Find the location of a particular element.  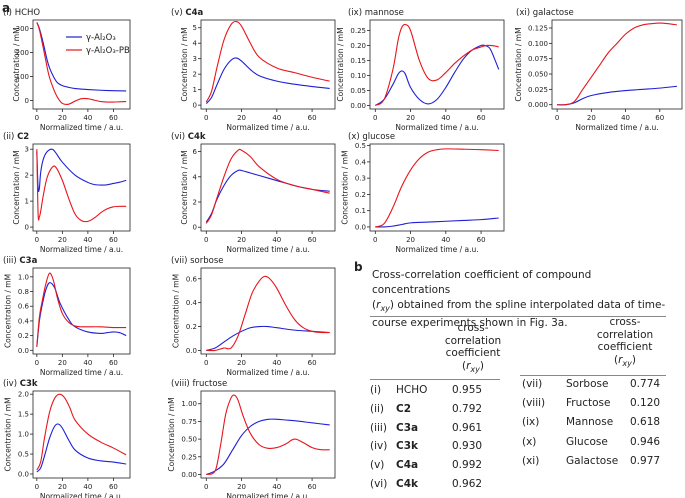

row-number: (xi) is located at coordinates (531, 460).